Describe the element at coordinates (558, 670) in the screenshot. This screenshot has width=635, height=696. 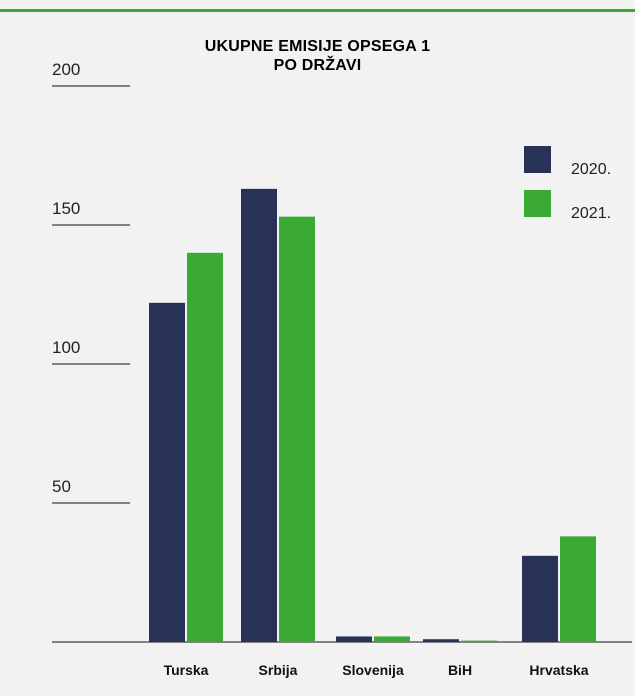
I see `category-label-hrvatska: Hrvatska` at that location.